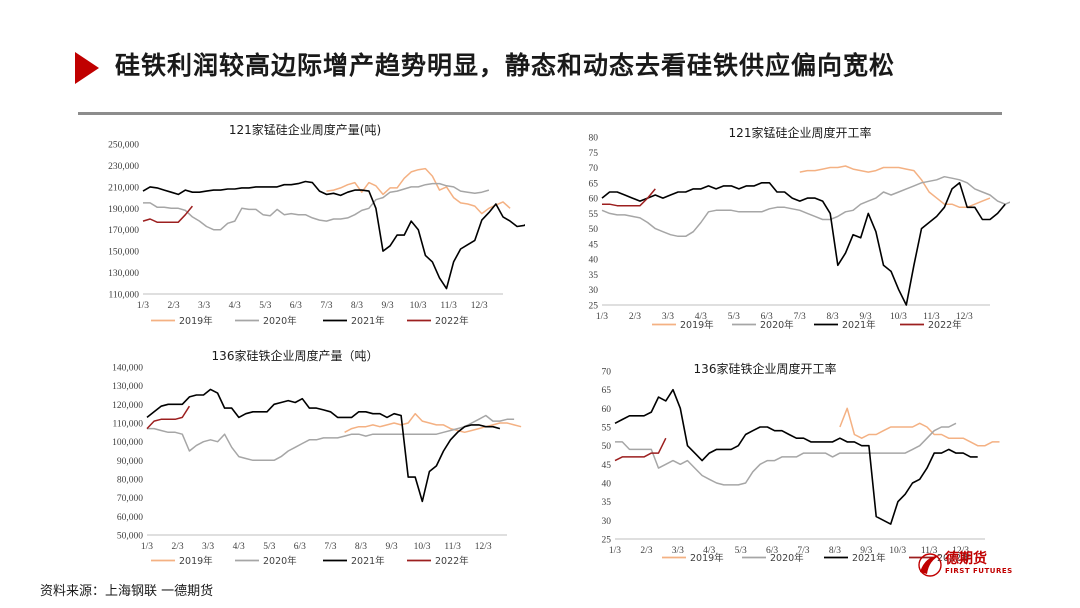 The height and width of the screenshot is (608, 1080). Describe the element at coordinates (594, 154) in the screenshot. I see `y-tick-label: 75` at that location.